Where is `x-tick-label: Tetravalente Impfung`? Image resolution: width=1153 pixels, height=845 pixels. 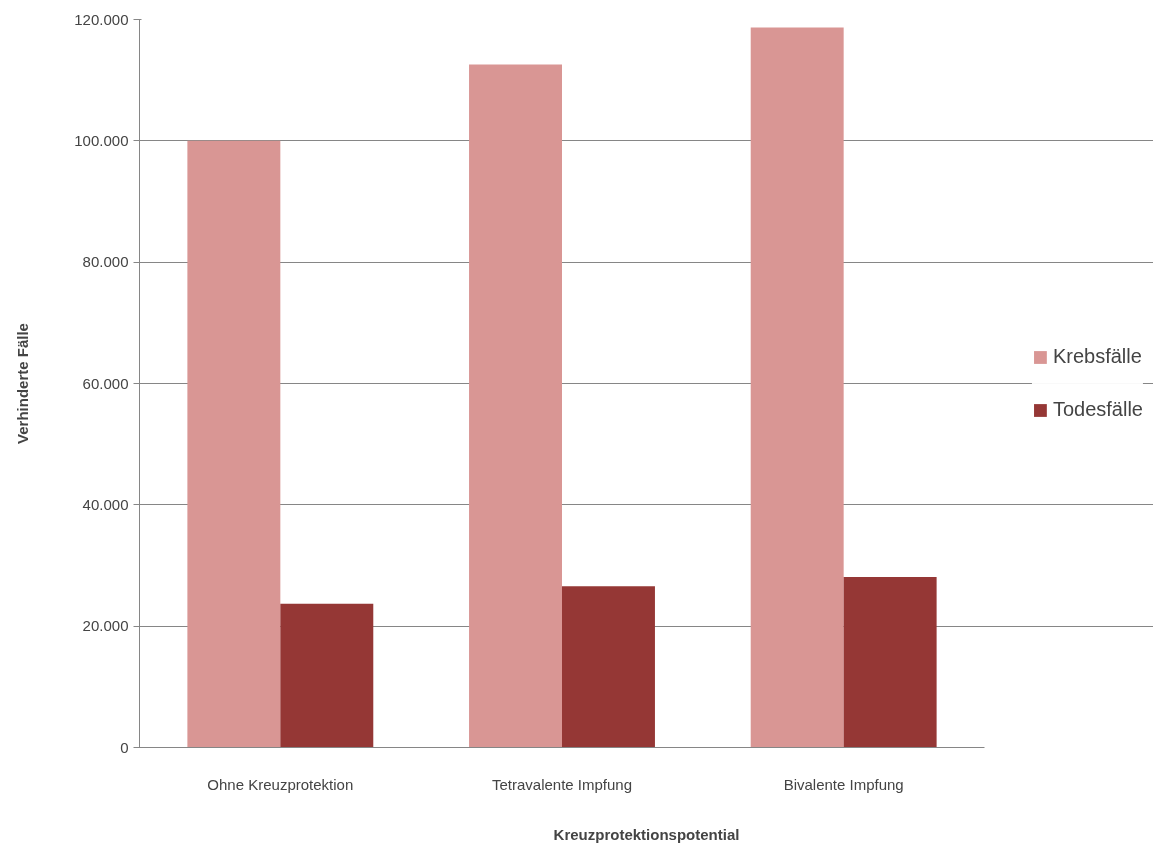 x-tick-label: Tetravalente Impfung is located at coordinates (562, 784).